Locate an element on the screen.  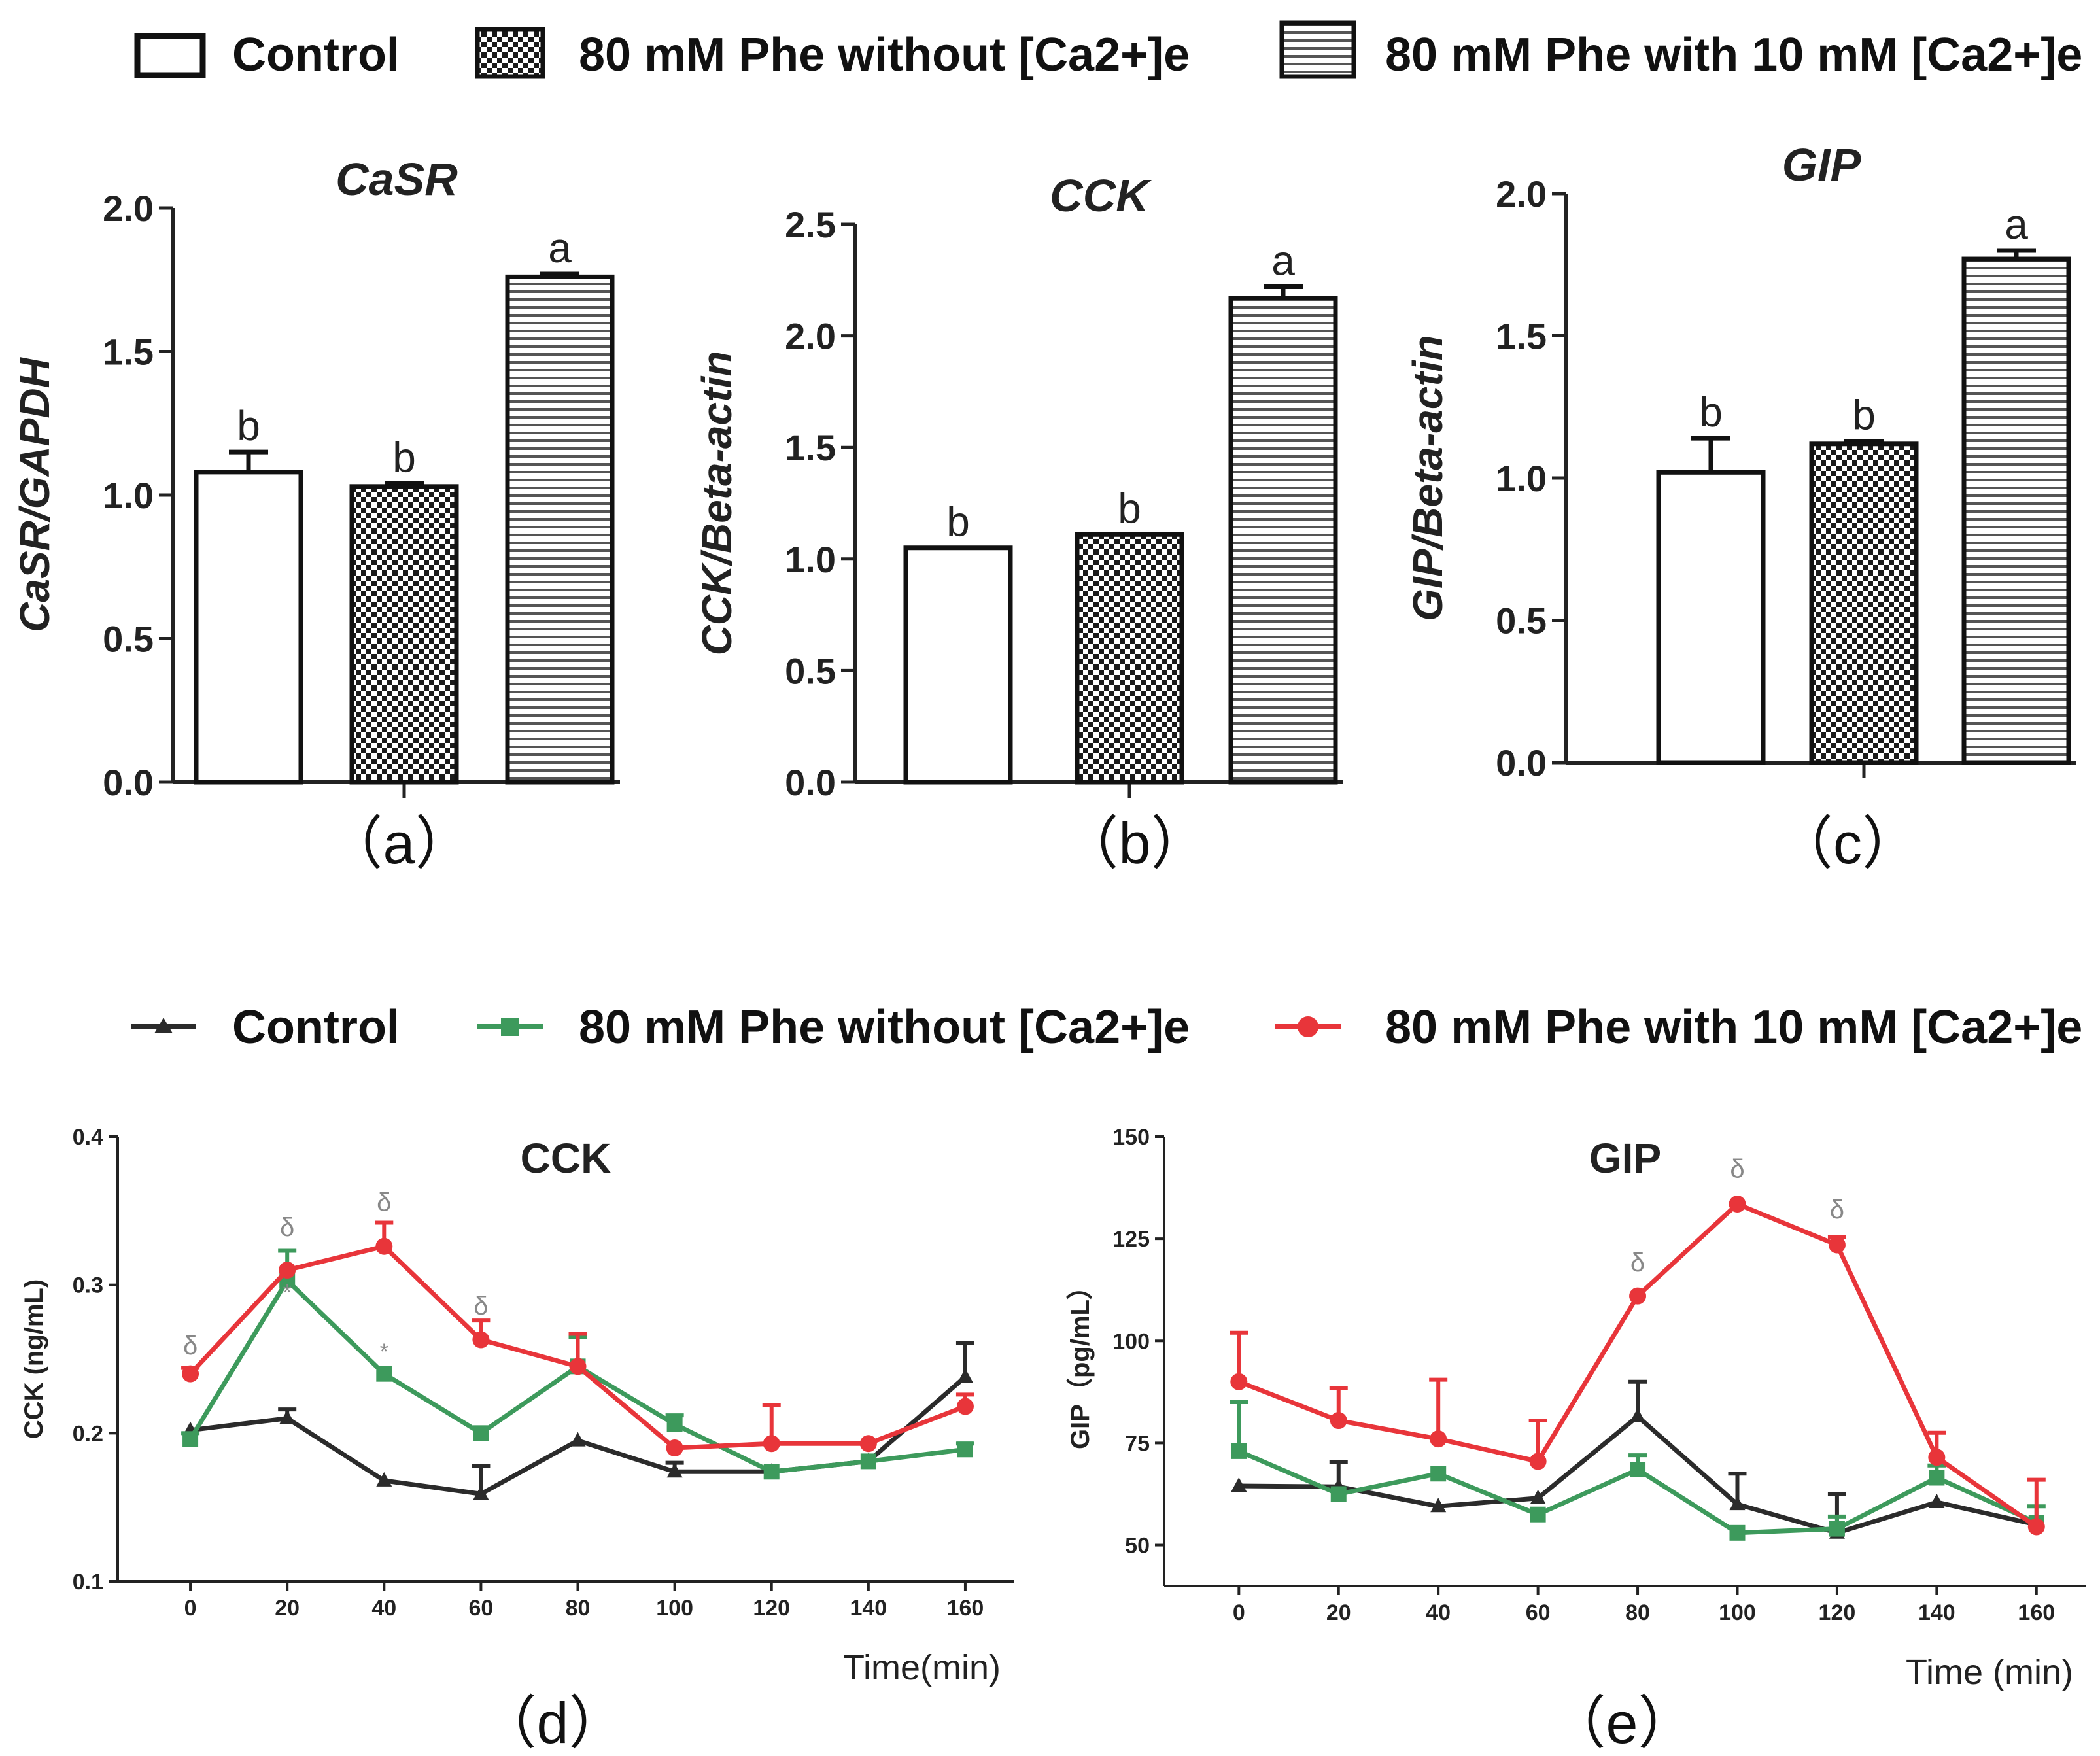
legend-swatch-stripe is located at coordinates (1317, 49).